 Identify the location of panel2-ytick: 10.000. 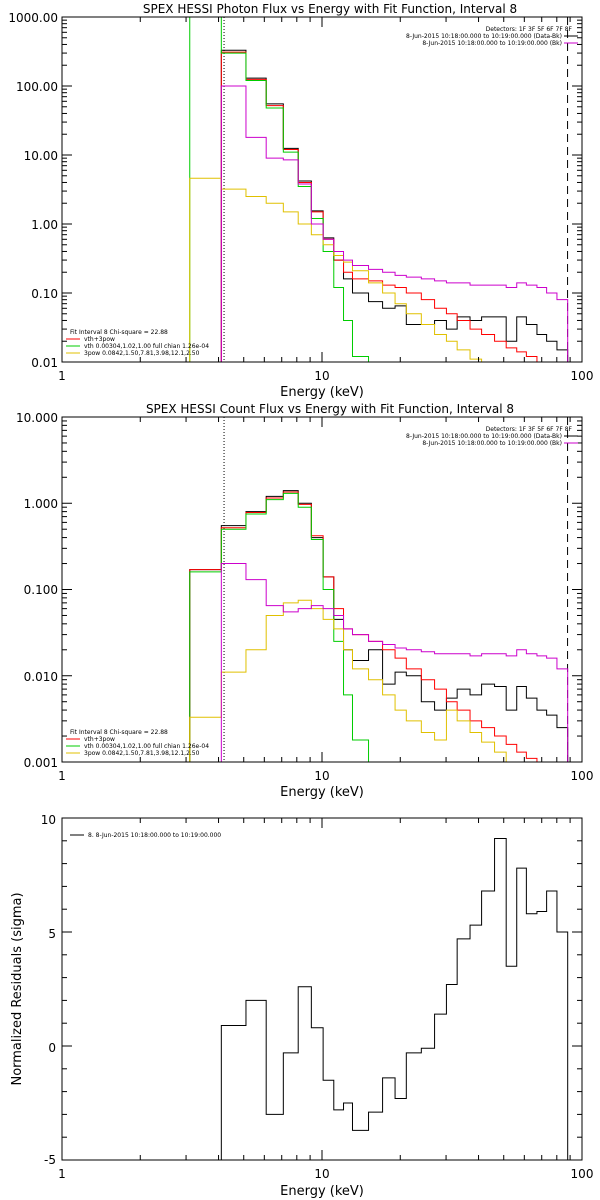
(37, 418).